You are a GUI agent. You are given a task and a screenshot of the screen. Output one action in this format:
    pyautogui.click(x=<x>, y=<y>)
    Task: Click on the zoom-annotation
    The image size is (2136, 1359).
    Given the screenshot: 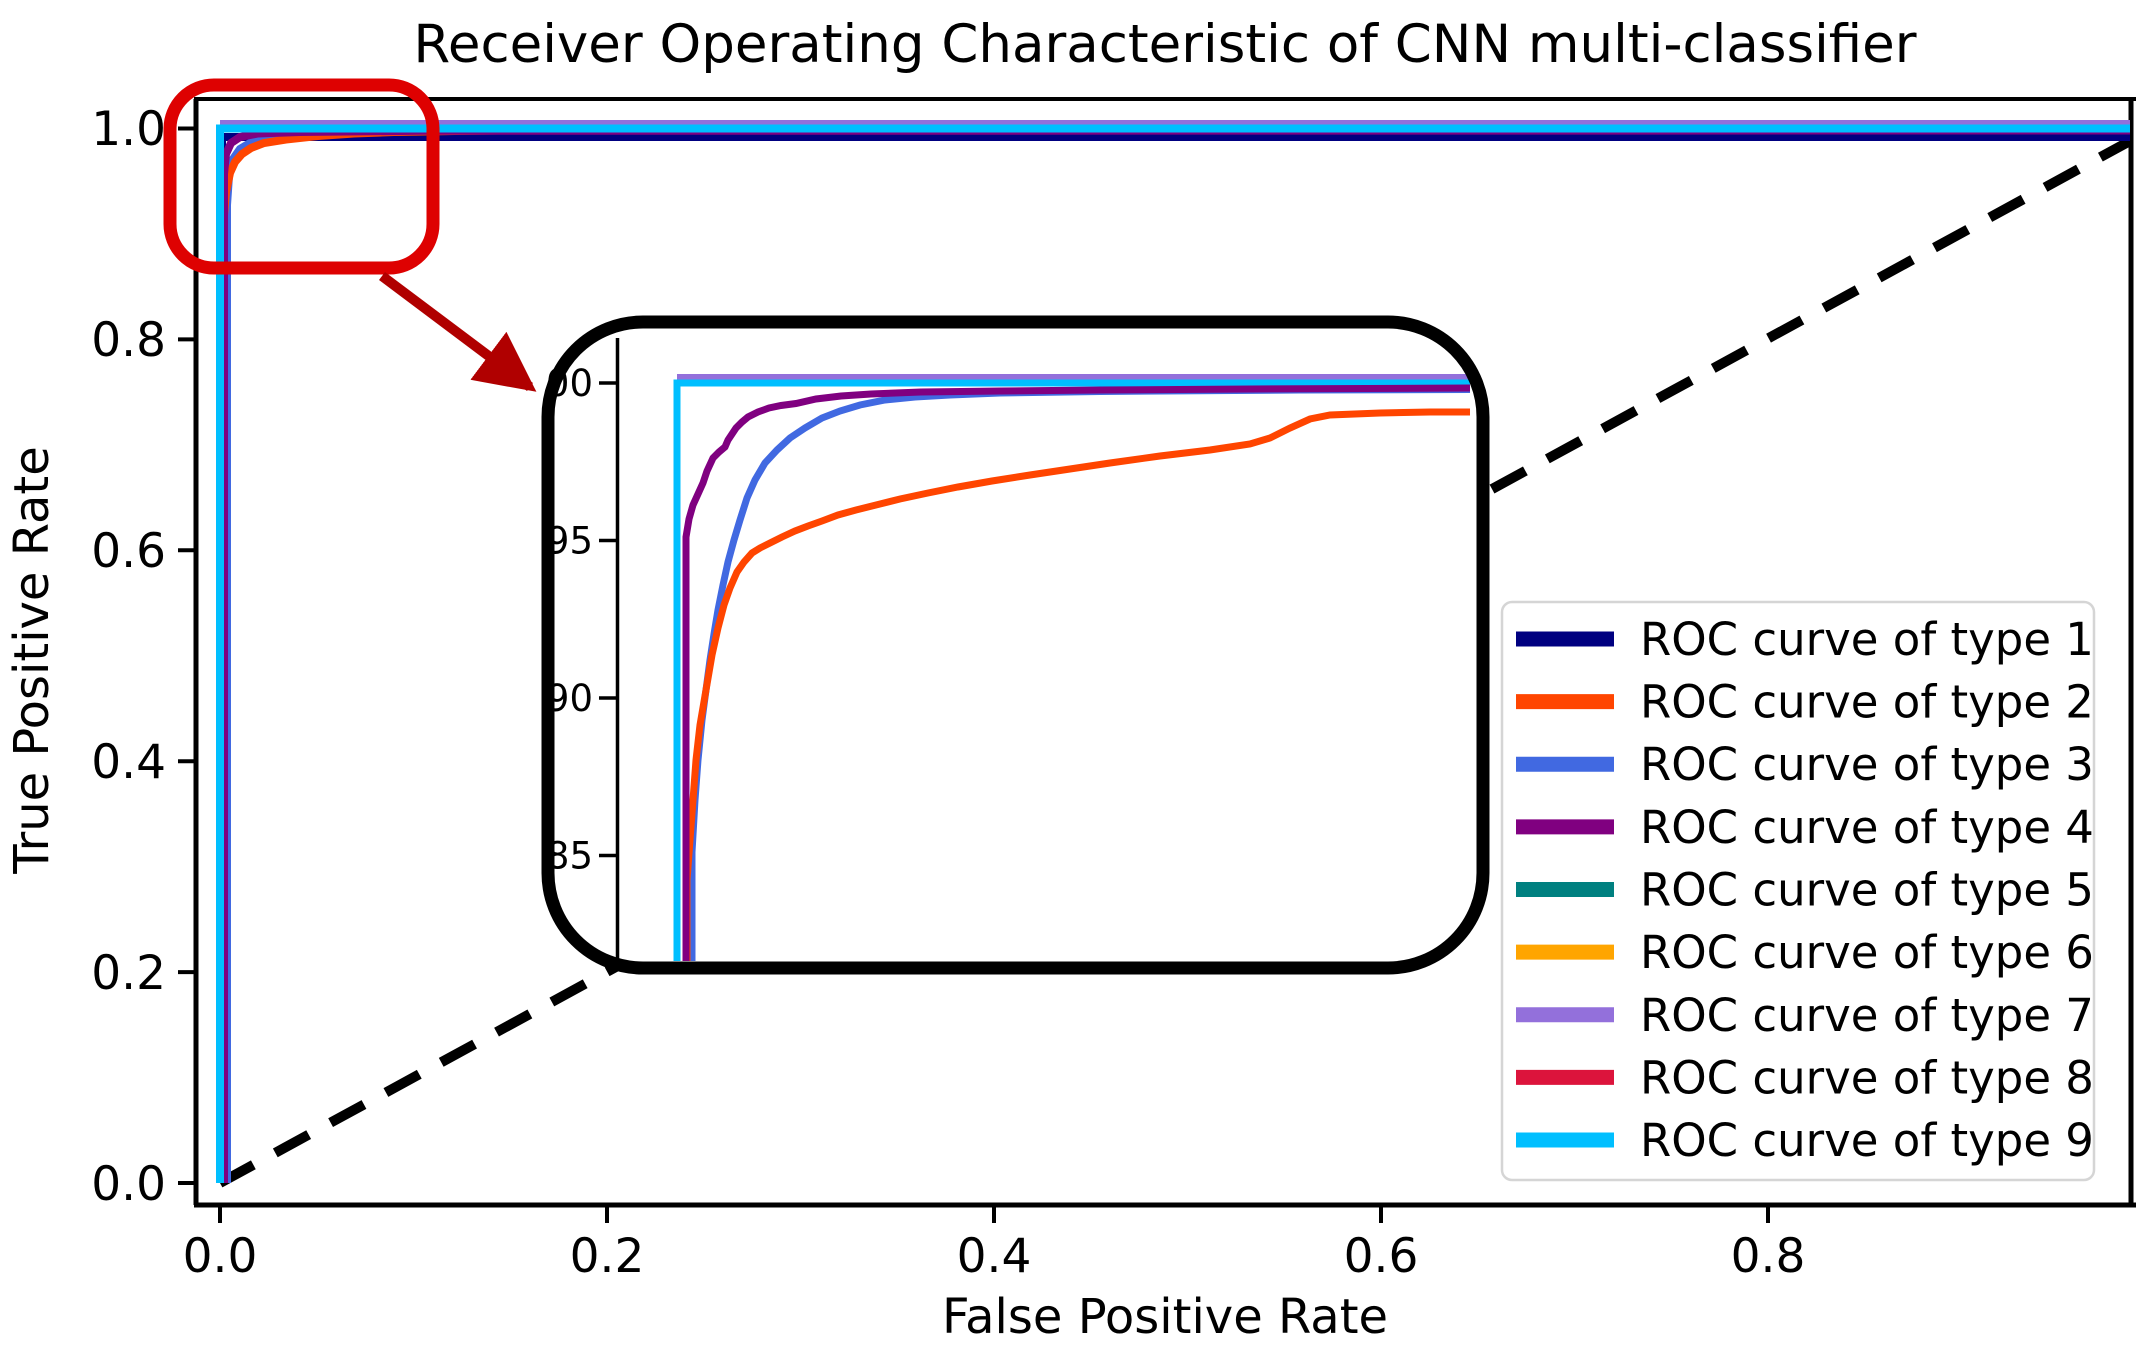 What is the action you would take?
    pyautogui.click(x=350, y=235)
    